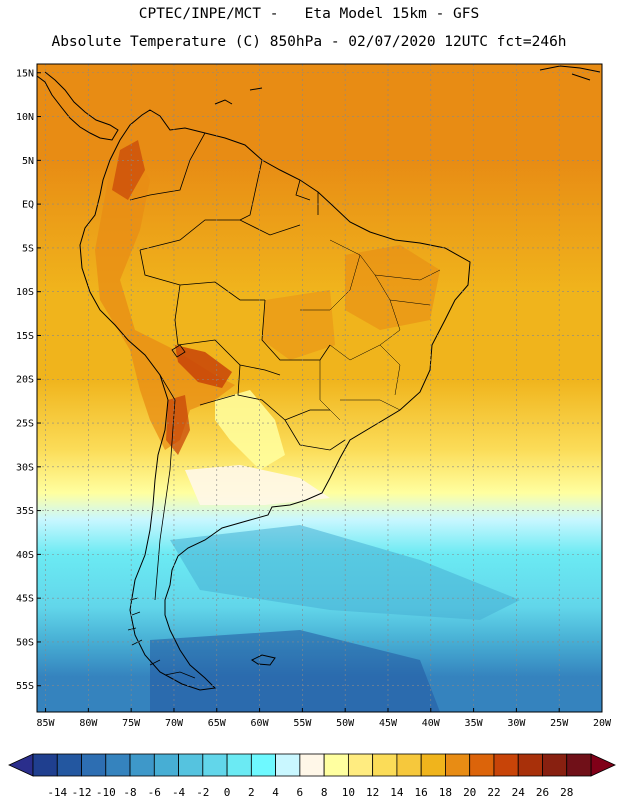  Describe the element at coordinates (392, 287) in the screenshot. I see `northeast-brazil-warm-zone` at that location.